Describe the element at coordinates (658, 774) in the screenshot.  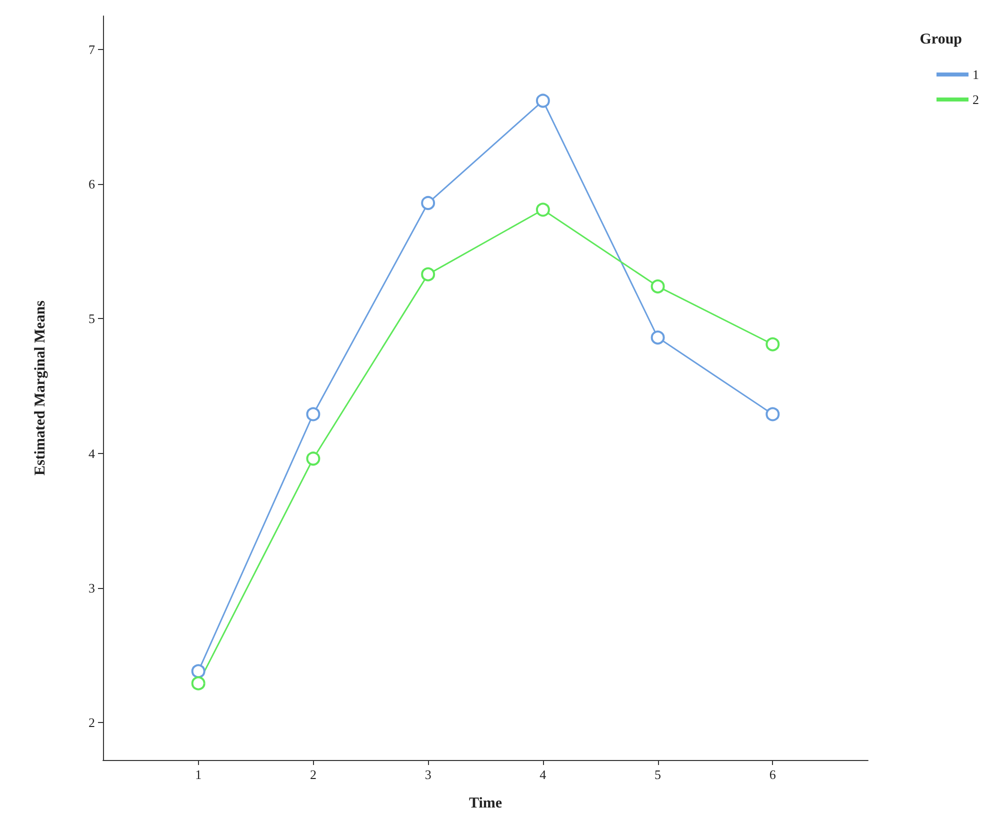
I see `x-tick-label: 5` at that location.